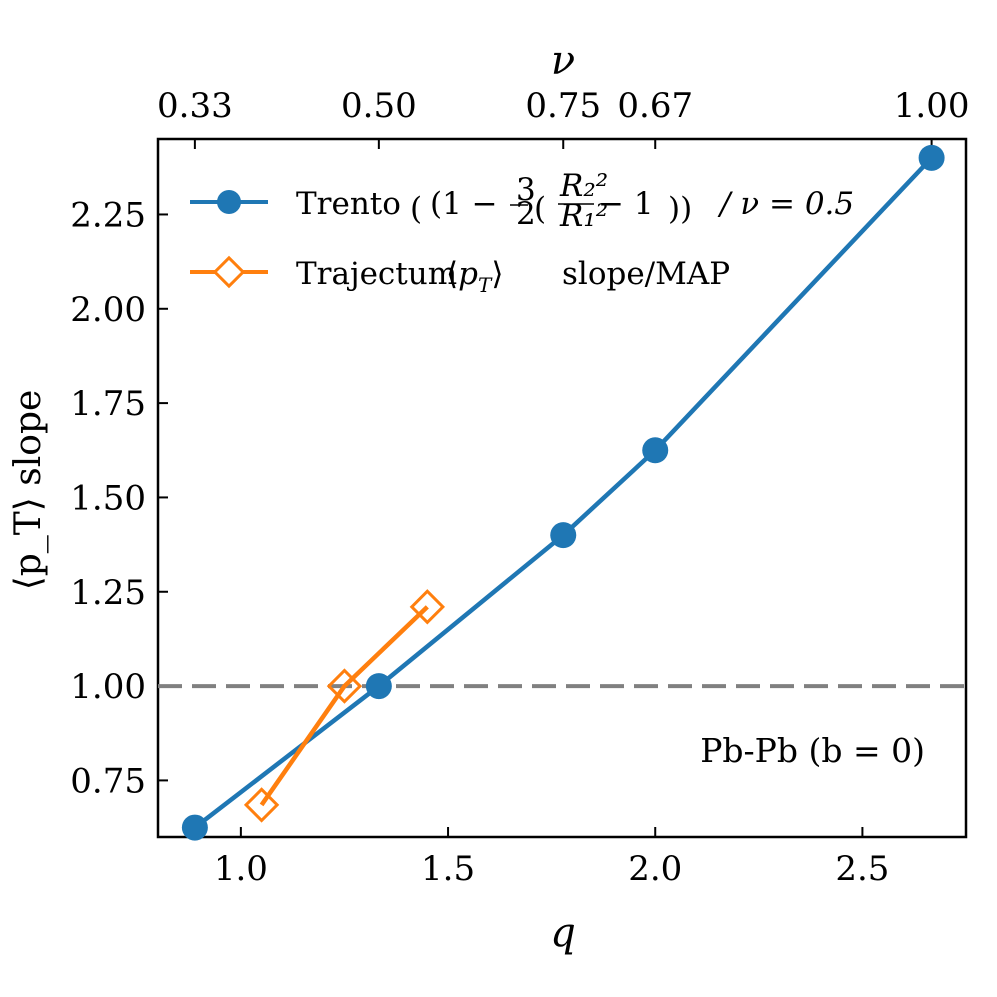 Image resolution: width=997 pixels, height=997 pixels. I want to click on top-axis-title: ν, so click(563, 61).